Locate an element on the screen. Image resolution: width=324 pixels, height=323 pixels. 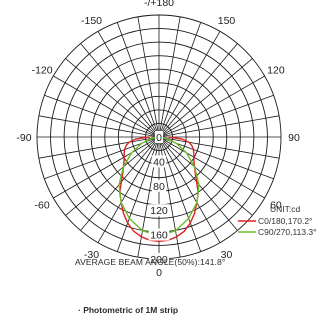
photometric-caption: · Photometric of 1M strip is located at coordinates (128, 310).